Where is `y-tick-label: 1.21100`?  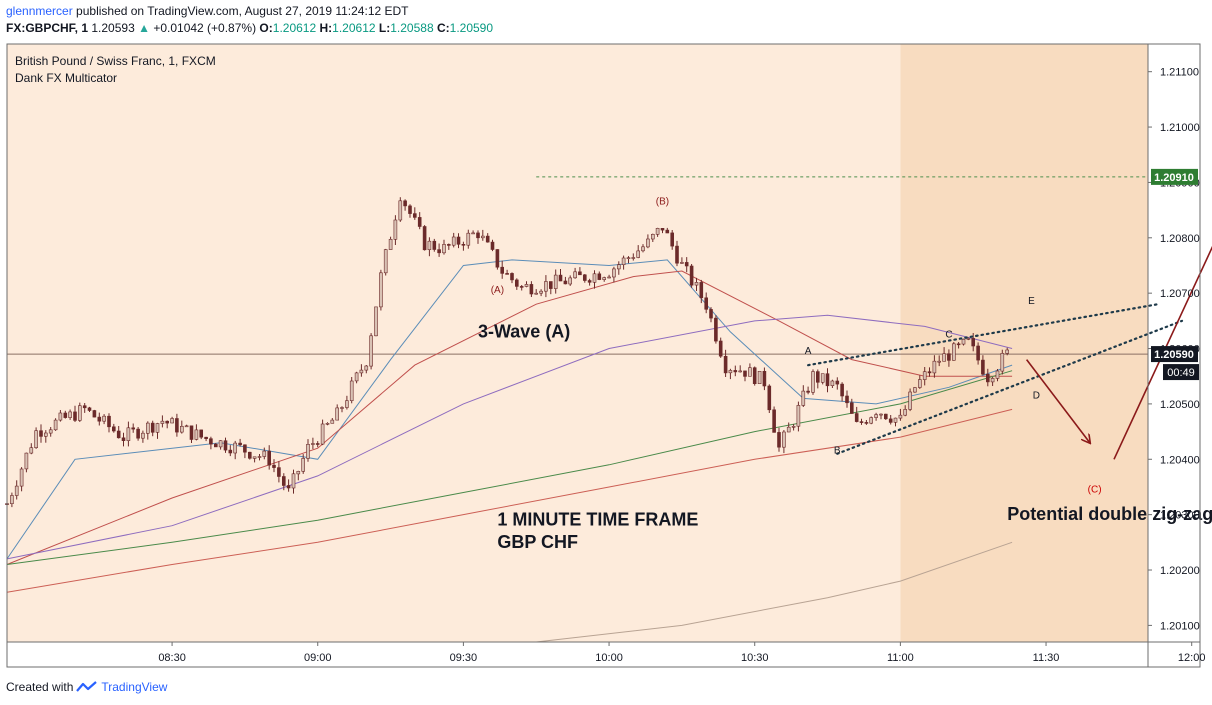
y-tick-label: 1.21100 is located at coordinates (1179, 73).